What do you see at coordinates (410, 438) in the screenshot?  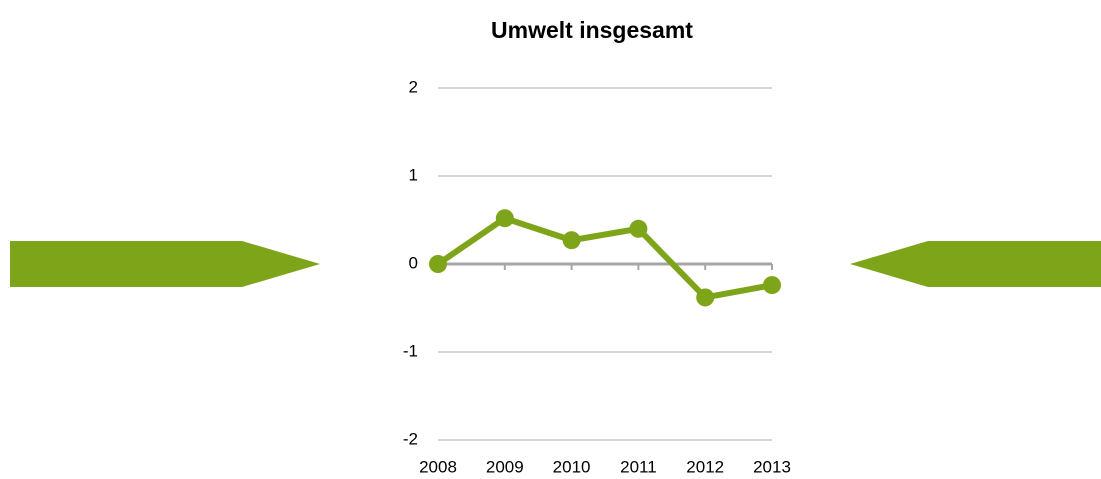 I see `y-tick-label: -2` at bounding box center [410, 438].